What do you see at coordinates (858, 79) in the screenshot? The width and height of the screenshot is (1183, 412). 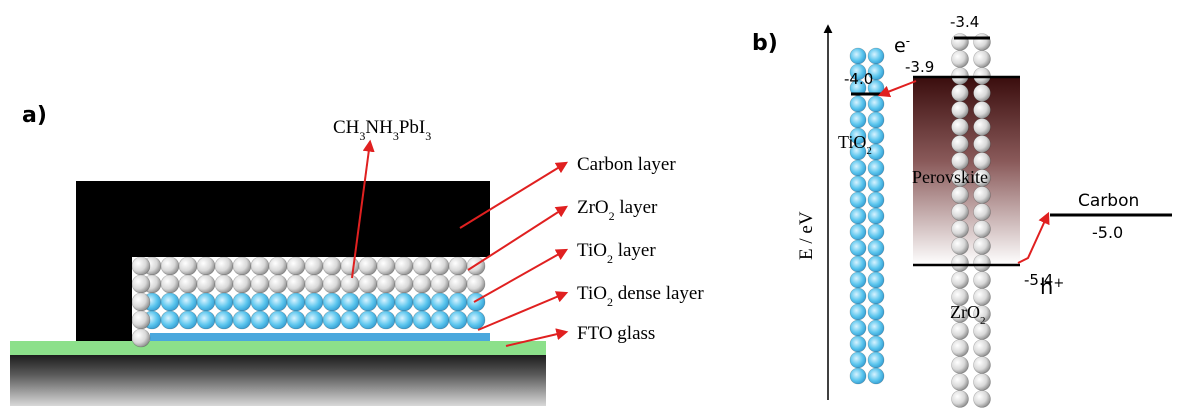 I see `tio2-cb-value: -4.0` at bounding box center [858, 79].